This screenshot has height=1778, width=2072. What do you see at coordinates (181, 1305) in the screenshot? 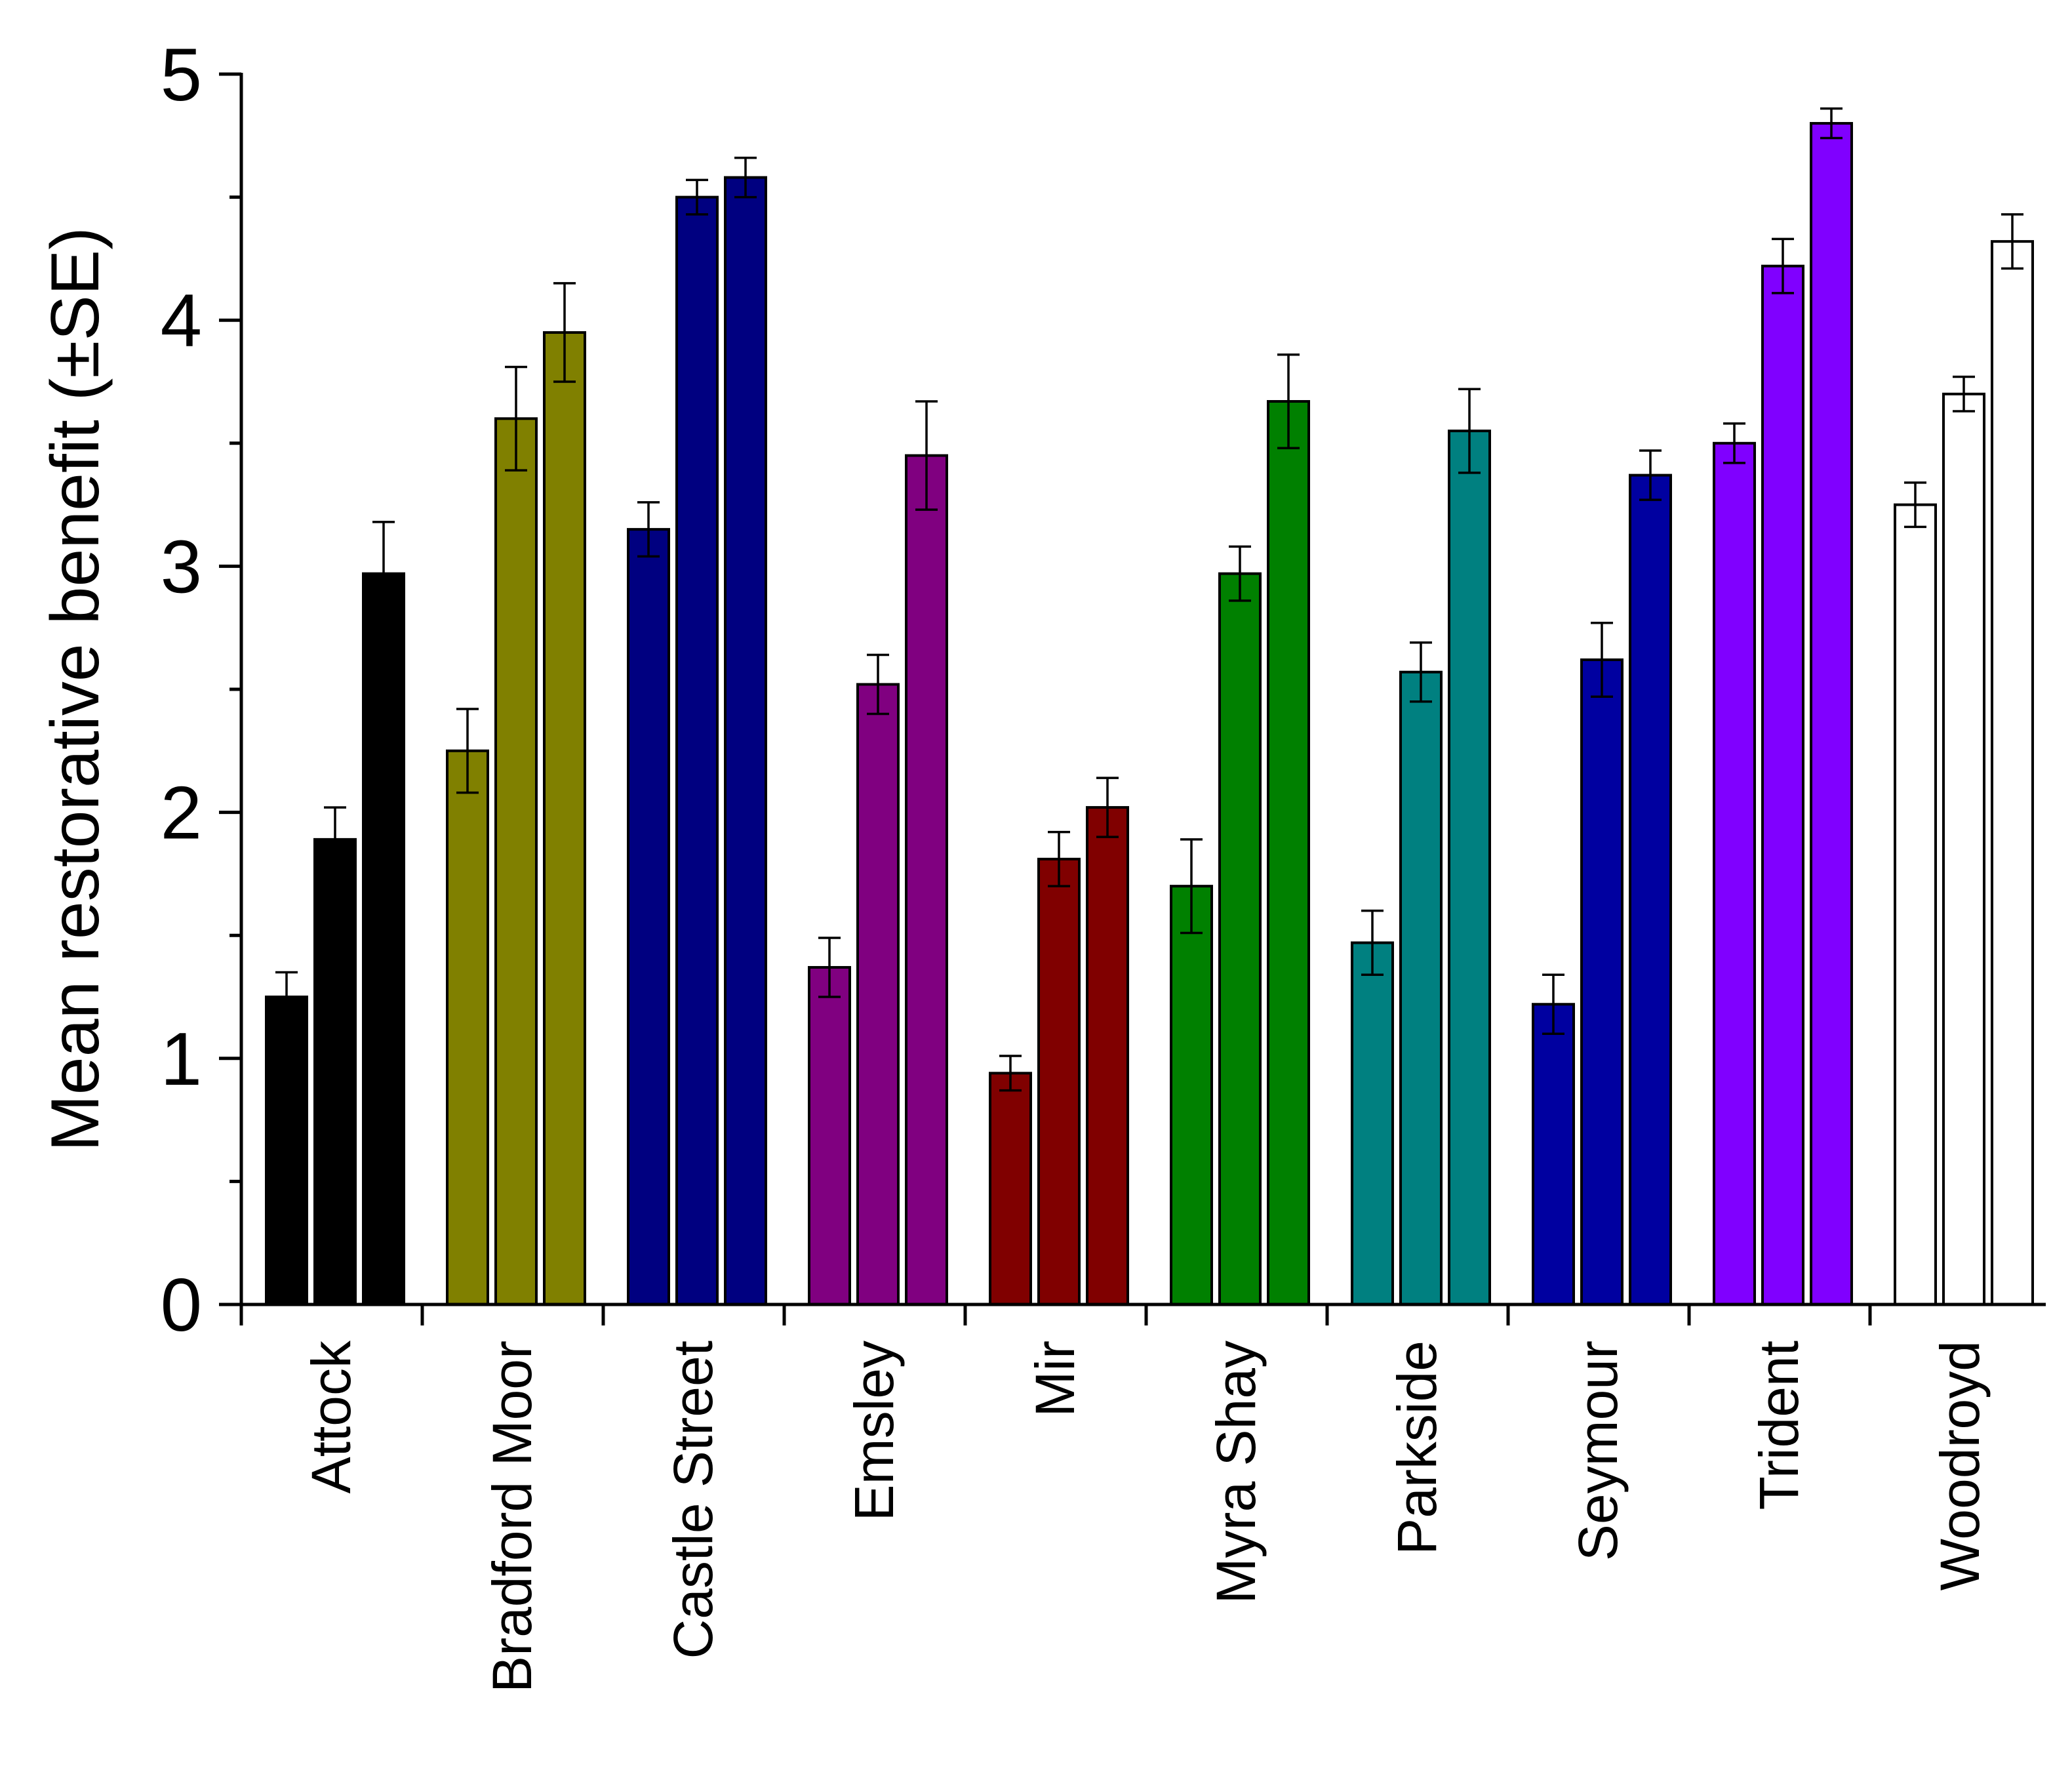
I see `y-tick-label: 0` at bounding box center [181, 1305].